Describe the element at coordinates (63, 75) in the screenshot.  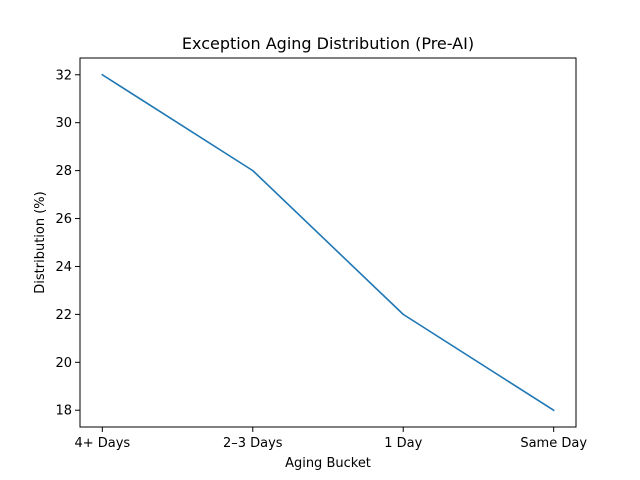
I see `y-tick-label: 32` at that location.